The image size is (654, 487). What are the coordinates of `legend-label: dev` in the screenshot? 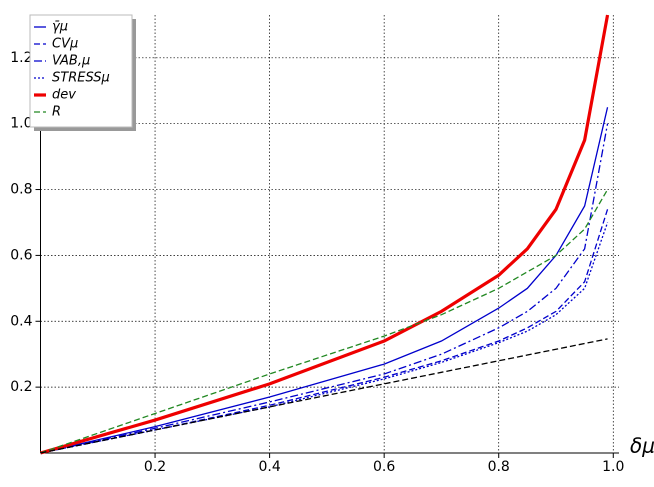 It's located at (64, 95).